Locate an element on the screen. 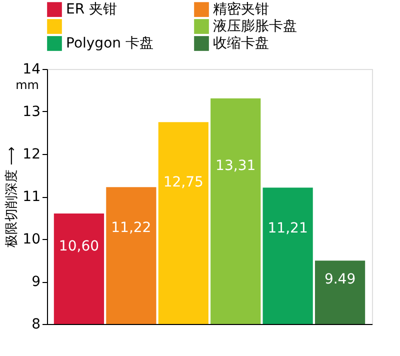 This screenshot has width=400, height=356. y-tick-label: 12 is located at coordinates (31, 154).